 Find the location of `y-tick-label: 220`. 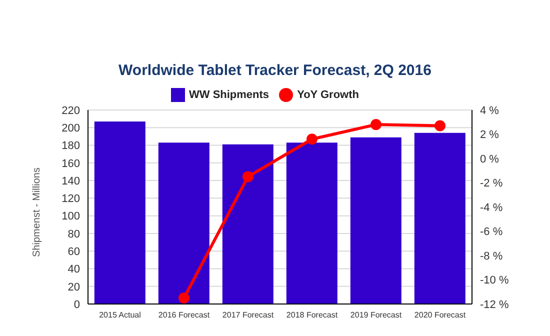

y-tick-label: 220 is located at coordinates (71, 110).